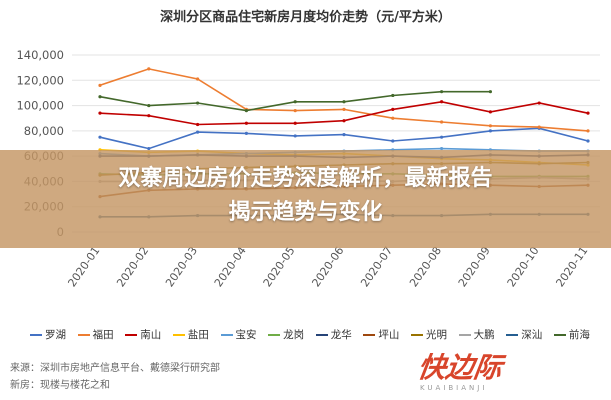  Describe the element at coordinates (132, 266) in the screenshot. I see `x-tick-label: 2020-02` at that location.